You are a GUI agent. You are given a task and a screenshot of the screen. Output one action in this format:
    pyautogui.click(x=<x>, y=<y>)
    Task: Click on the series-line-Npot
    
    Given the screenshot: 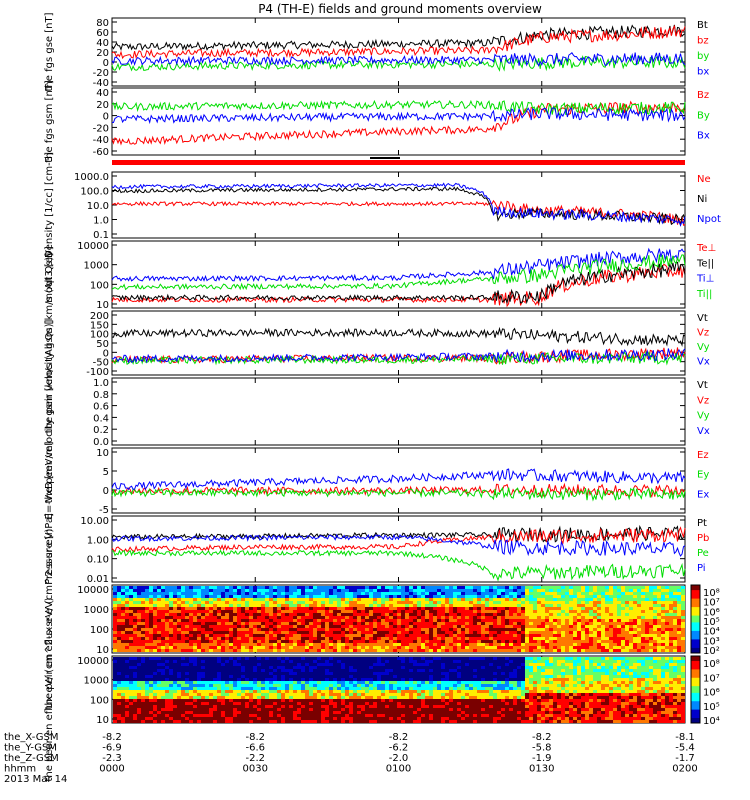 What is the action you would take?
    pyautogui.click(x=398, y=204)
    